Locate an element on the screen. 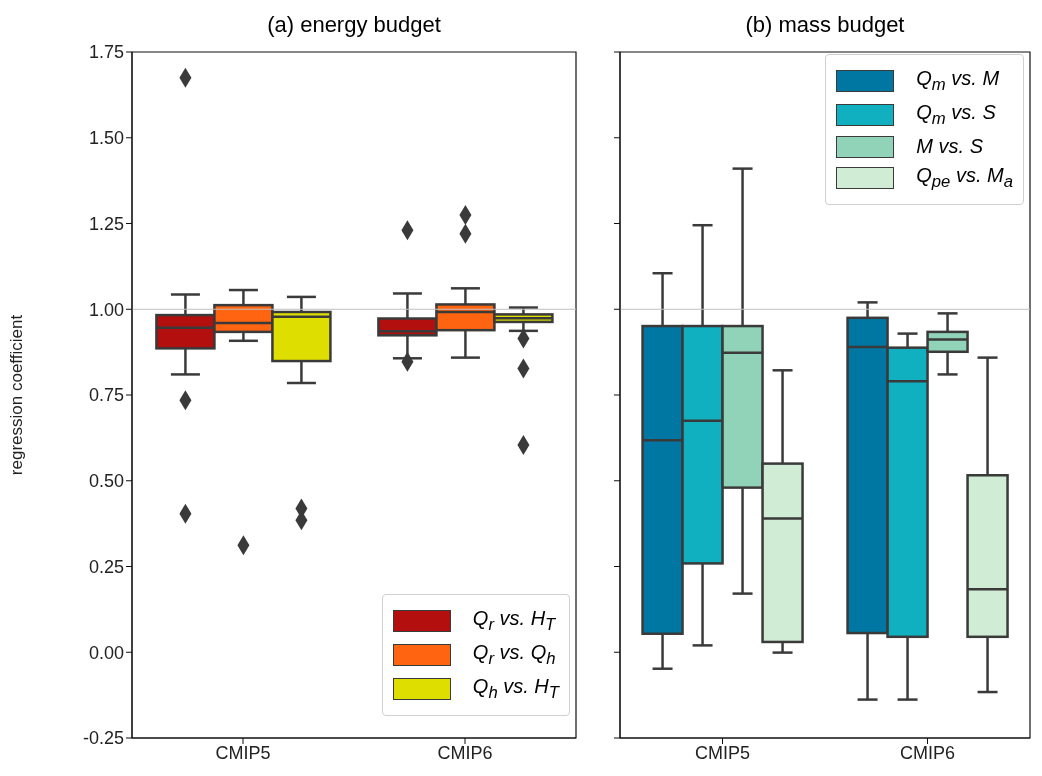  y-tick-label: 0.25 is located at coordinates (106, 566).